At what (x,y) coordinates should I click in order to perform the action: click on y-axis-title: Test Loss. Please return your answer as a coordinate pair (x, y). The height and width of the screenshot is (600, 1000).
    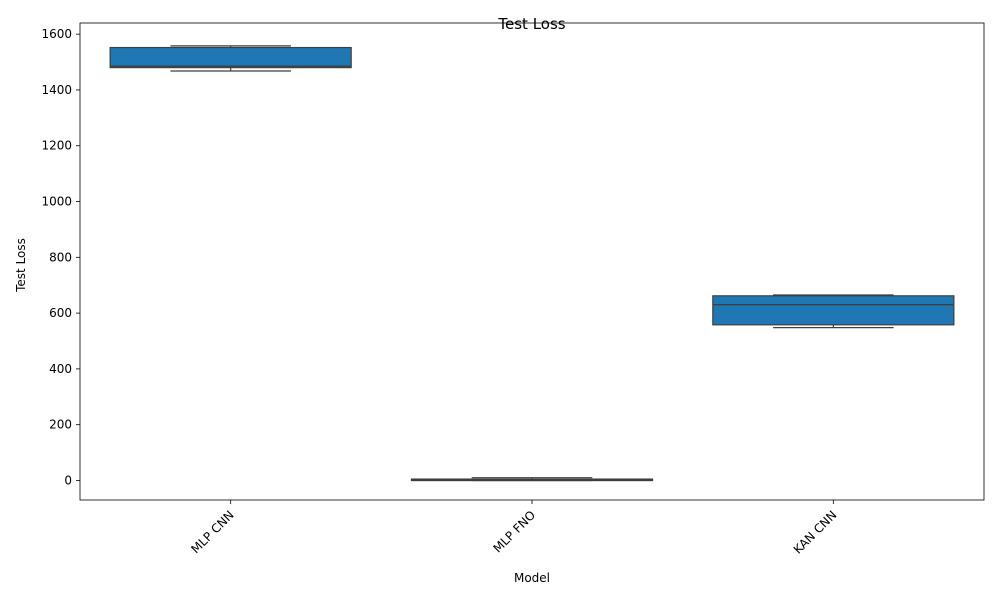
    Looking at the image, I should click on (21, 265).